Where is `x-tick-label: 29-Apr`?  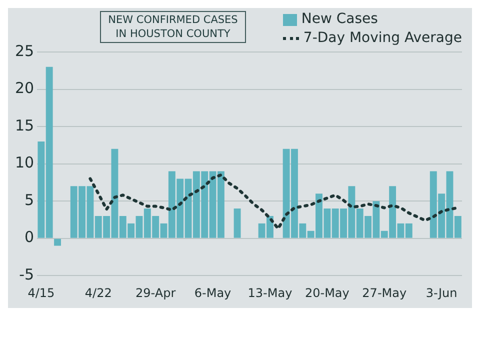 x-tick-label: 29-Apr is located at coordinates (156, 293).